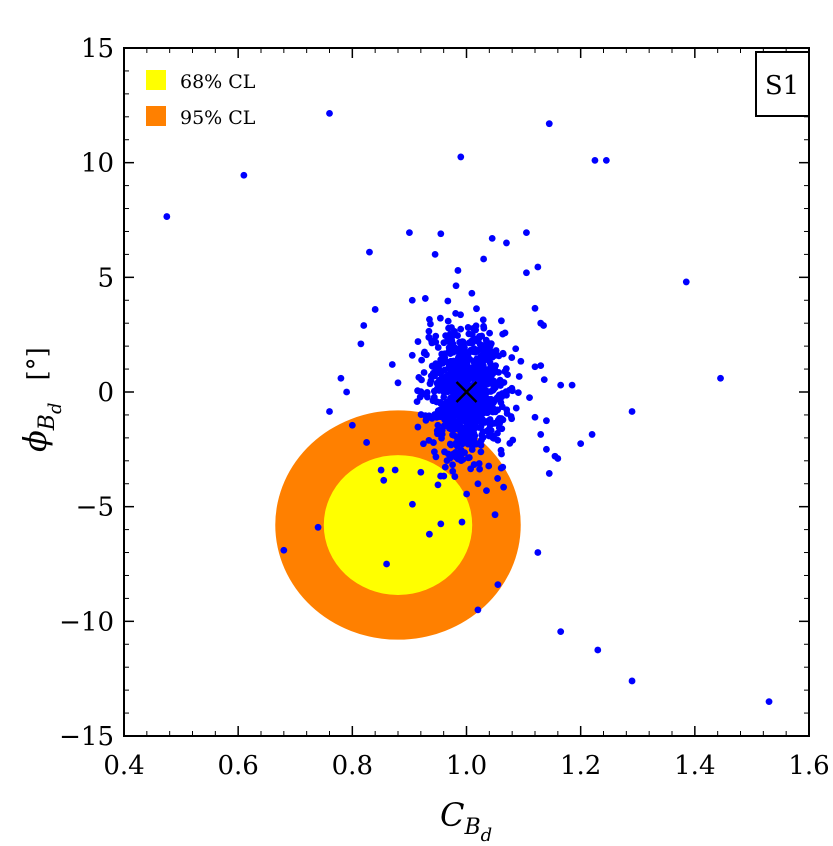 The height and width of the screenshot is (846, 833). Describe the element at coordinates (105, 393) in the screenshot. I see `y-tick-label: 0` at that location.